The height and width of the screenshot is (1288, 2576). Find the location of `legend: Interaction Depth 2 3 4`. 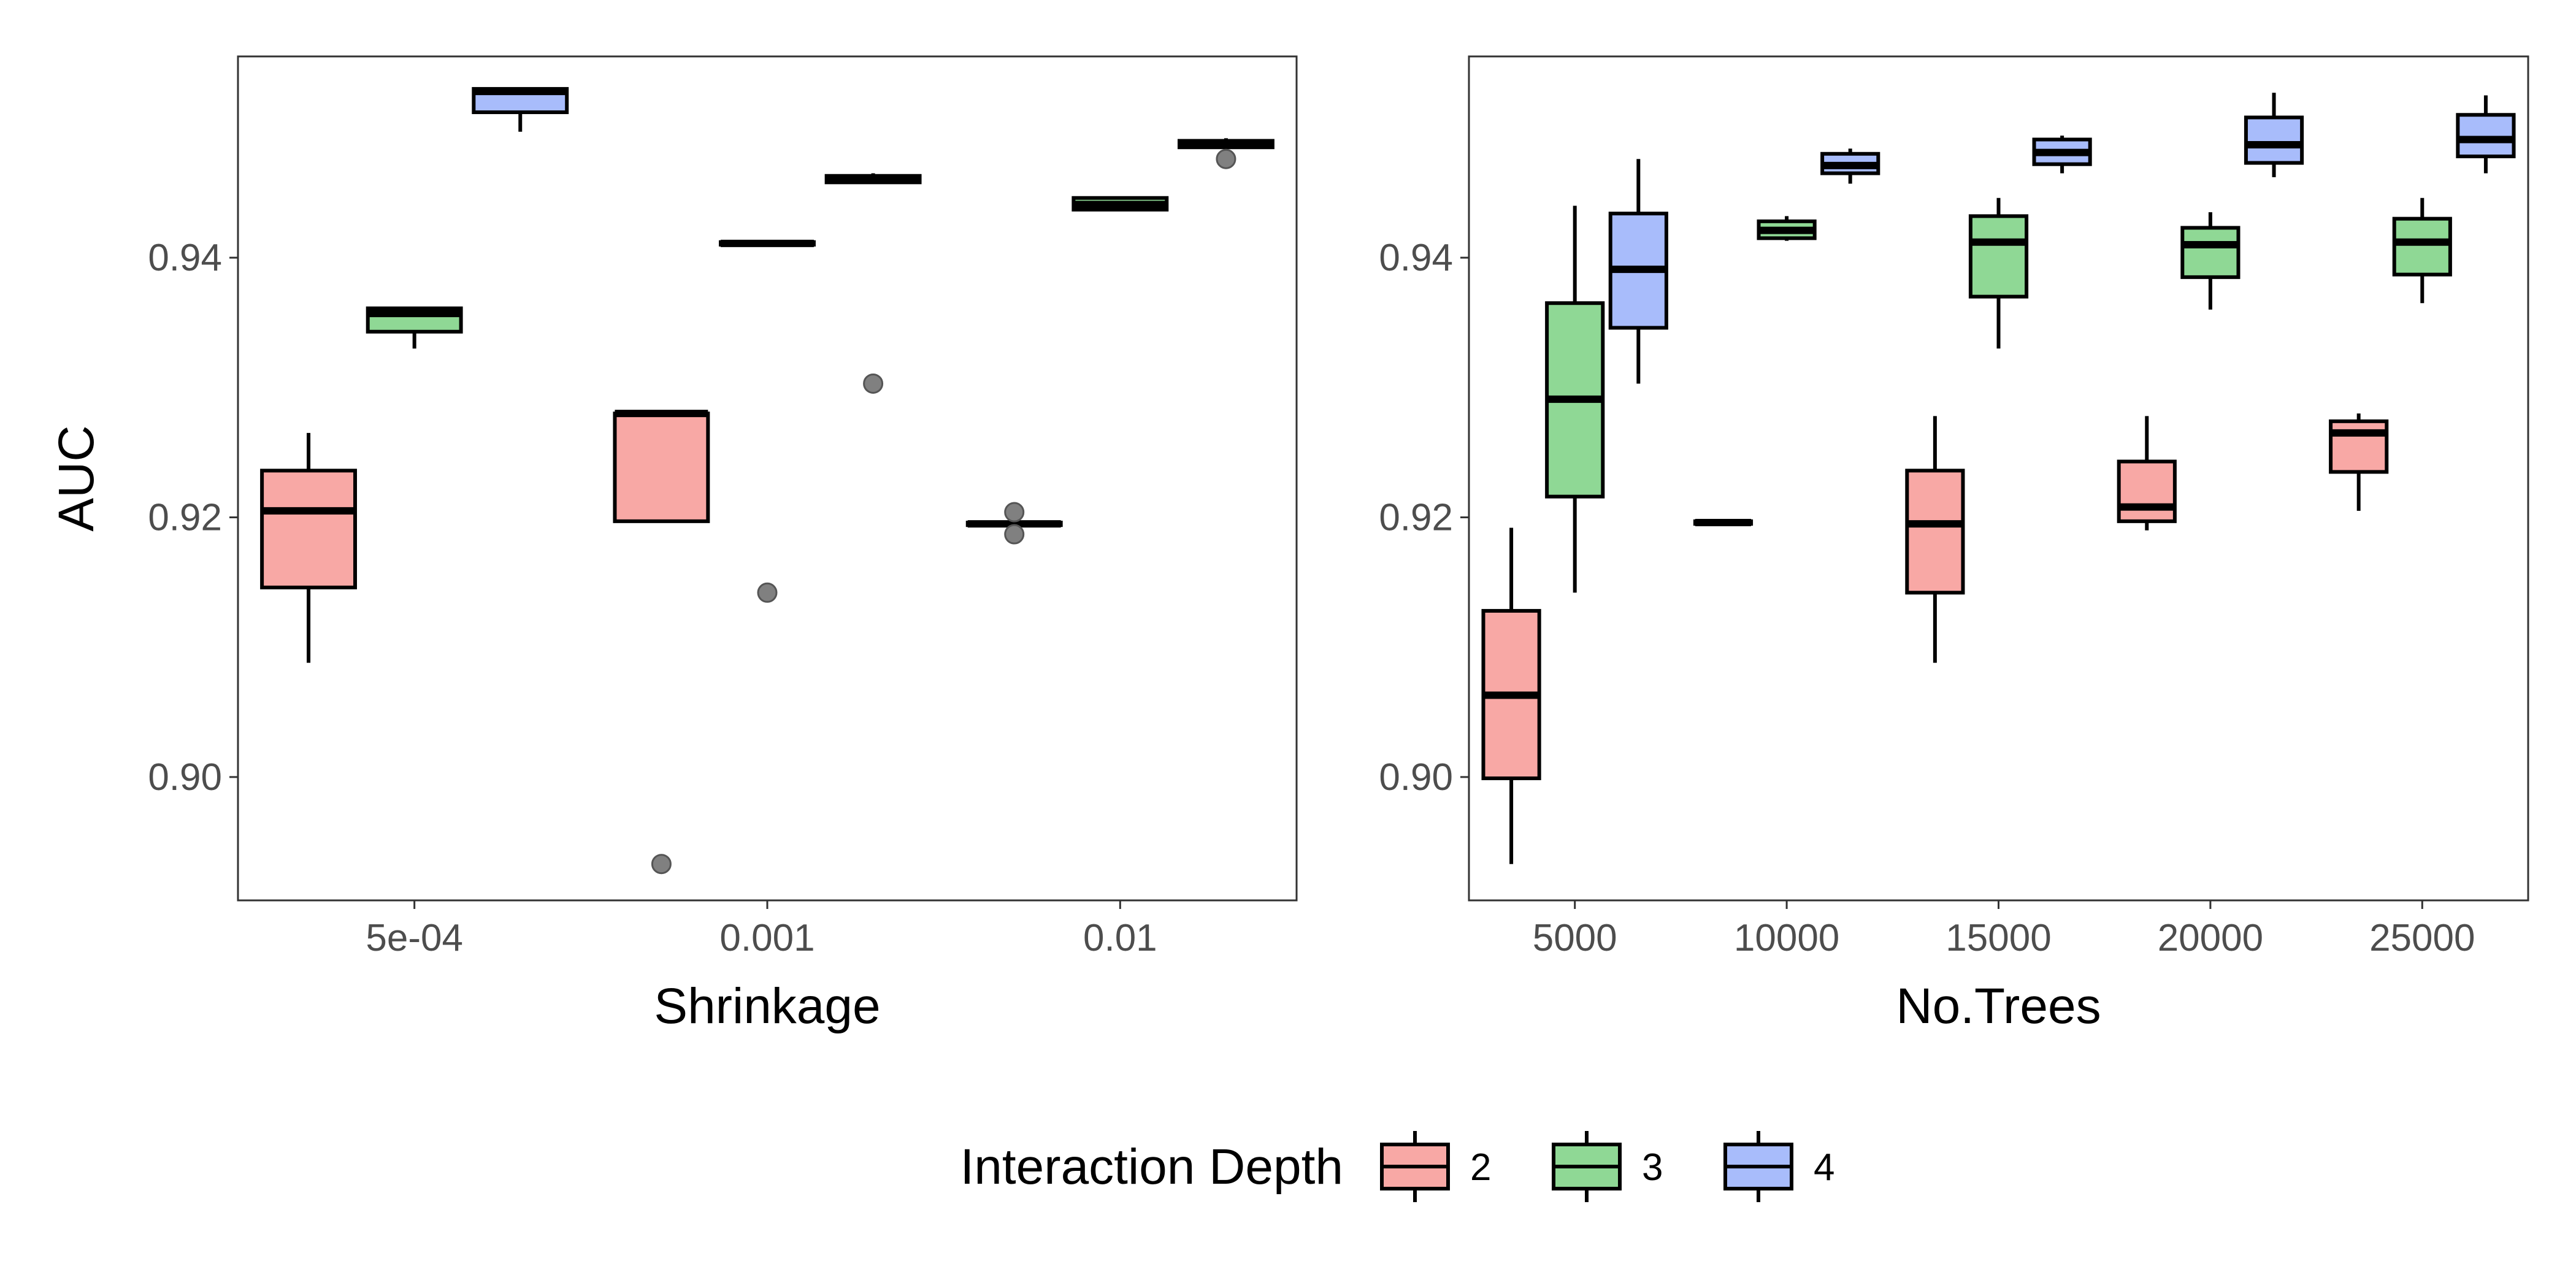

legend: Interaction Depth 2 3 4 is located at coordinates (1397, 1166).